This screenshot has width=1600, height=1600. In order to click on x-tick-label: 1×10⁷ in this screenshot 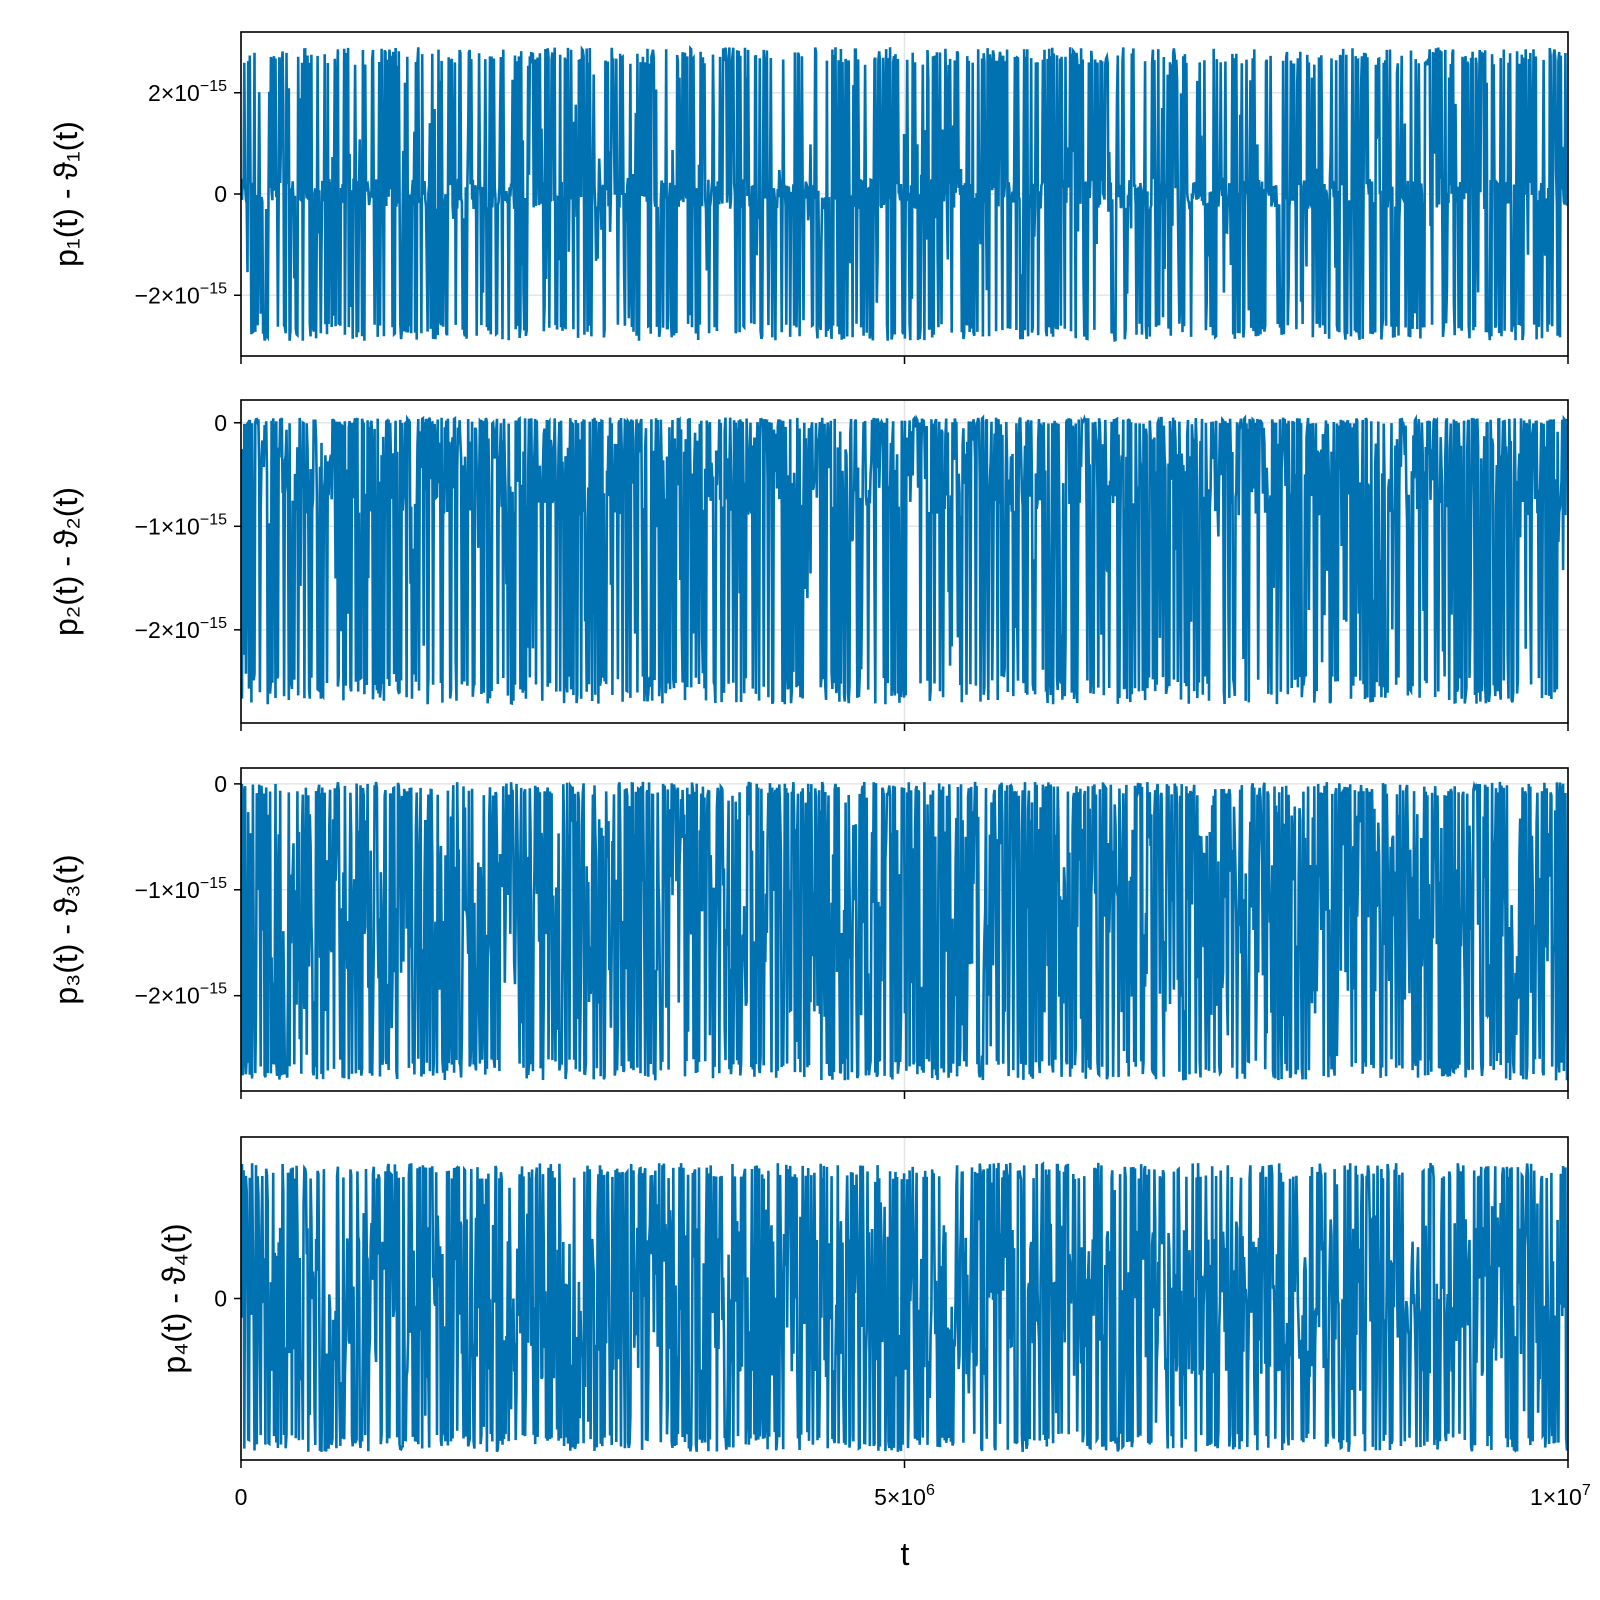, I will do `click(1560, 1496)`.